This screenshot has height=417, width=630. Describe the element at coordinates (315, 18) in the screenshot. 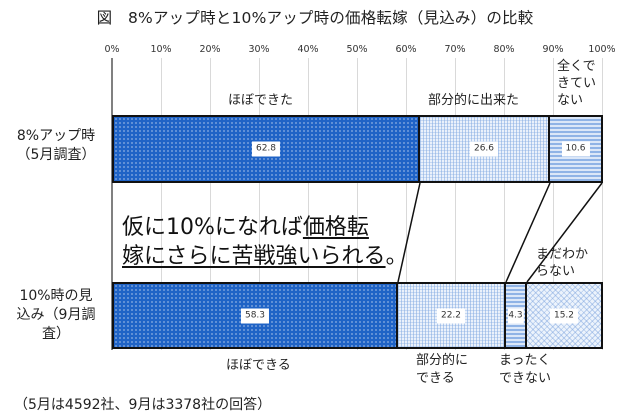

I see `chart-title: 図 8%アップ時と10%アップ時の価格転嫁（見込み）の比較` at that location.